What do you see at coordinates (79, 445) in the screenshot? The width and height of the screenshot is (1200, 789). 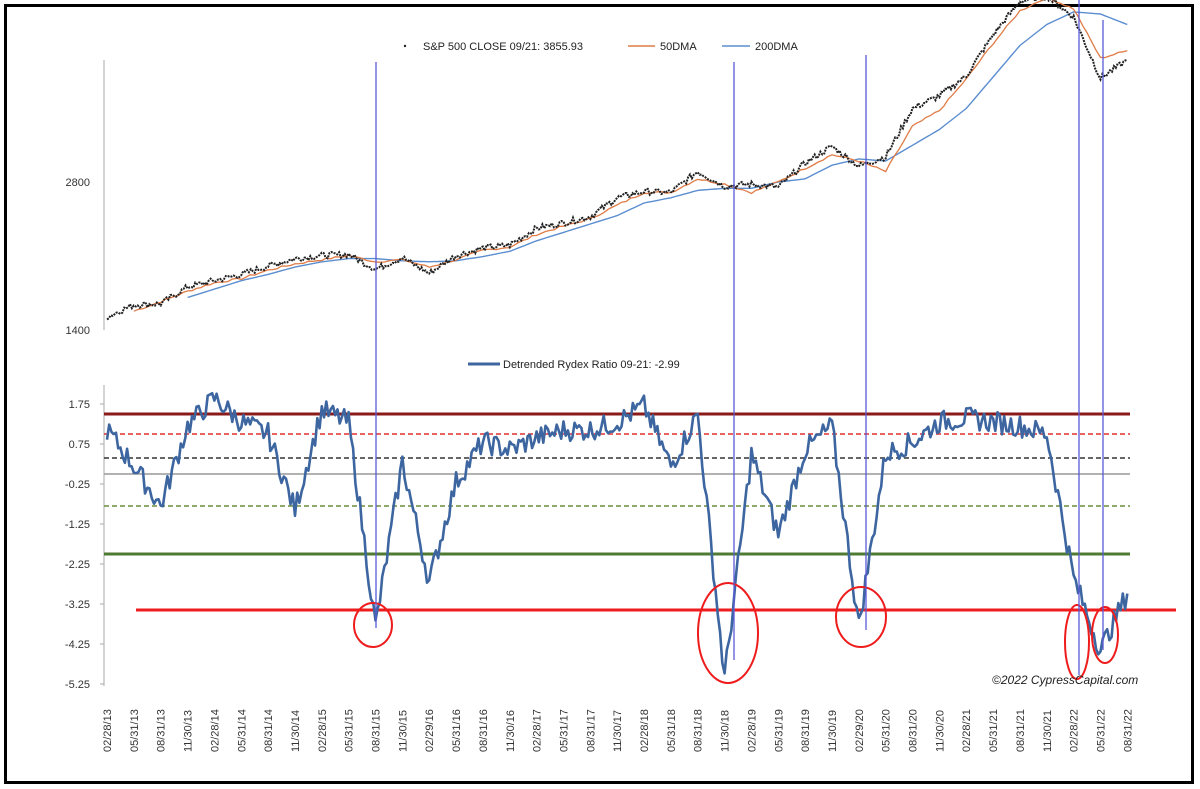 I see `bottom-tick-label: 0.75` at bounding box center [79, 445].